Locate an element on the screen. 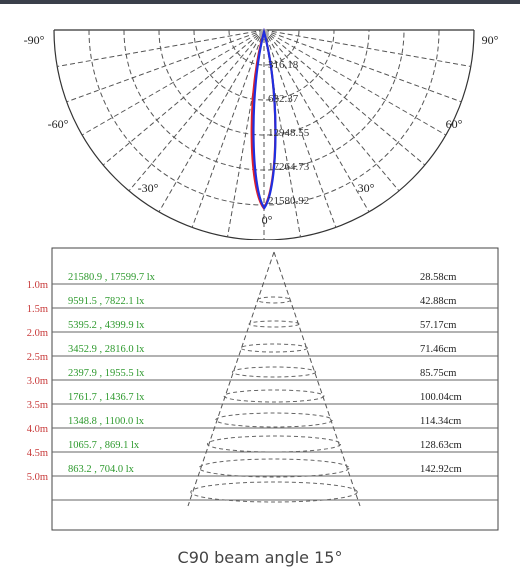 The width and height of the screenshot is (520, 580). polar-angle-label: 30° is located at coordinates (366, 188).